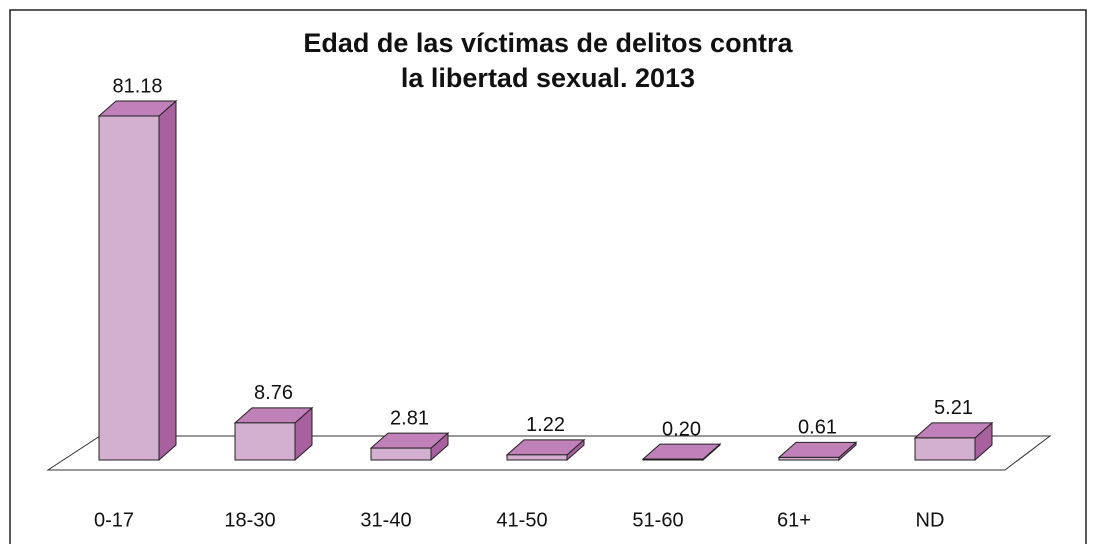 This screenshot has height=544, width=1097. Describe the element at coordinates (545, 425) in the screenshot. I see `value-label: 1.22` at that location.